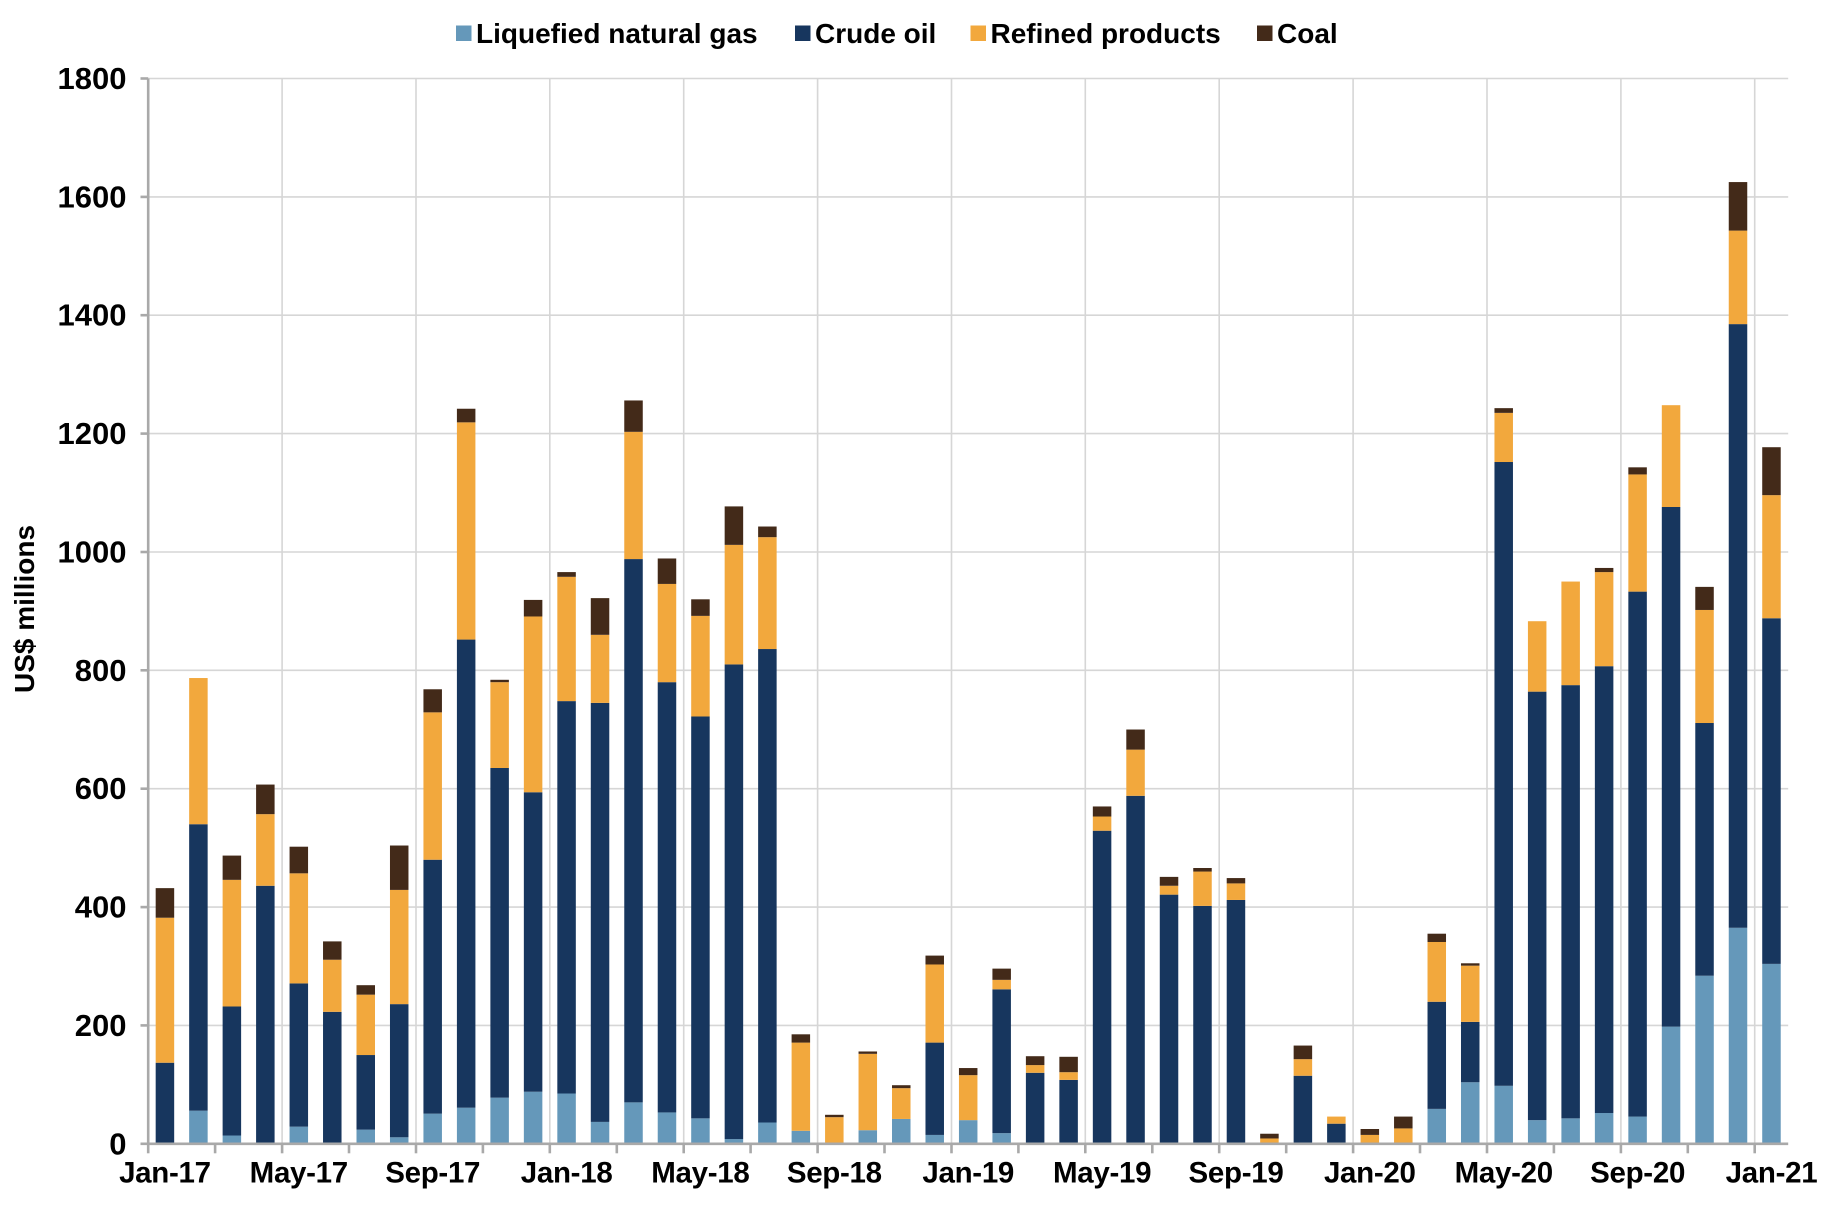  I want to click on svg-text: US$ millions, so click(24, 609).